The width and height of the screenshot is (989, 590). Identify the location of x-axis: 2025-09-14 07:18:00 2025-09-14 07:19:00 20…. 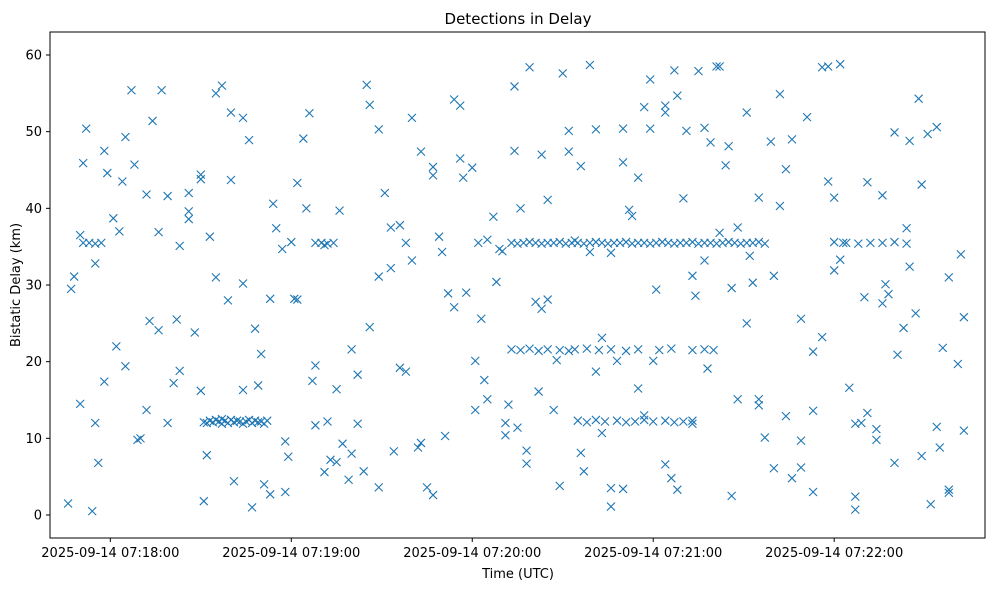
(472, 549).